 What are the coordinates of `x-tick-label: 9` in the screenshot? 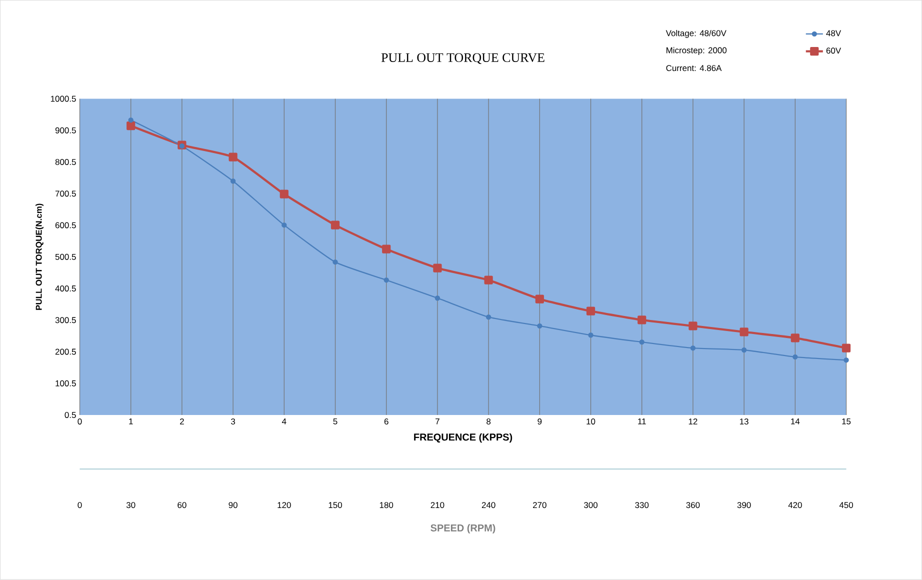 It's located at (540, 421).